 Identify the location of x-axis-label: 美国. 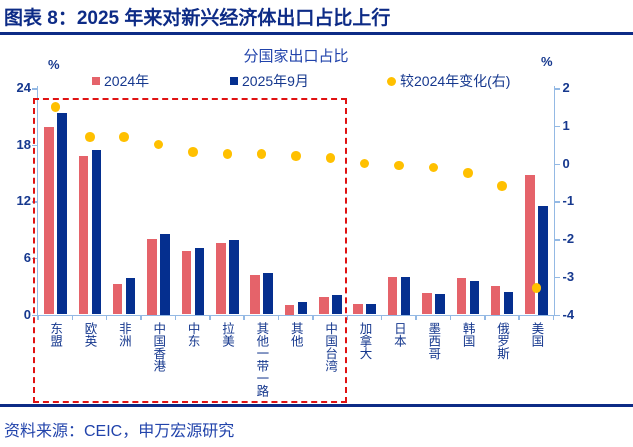
(536, 334).